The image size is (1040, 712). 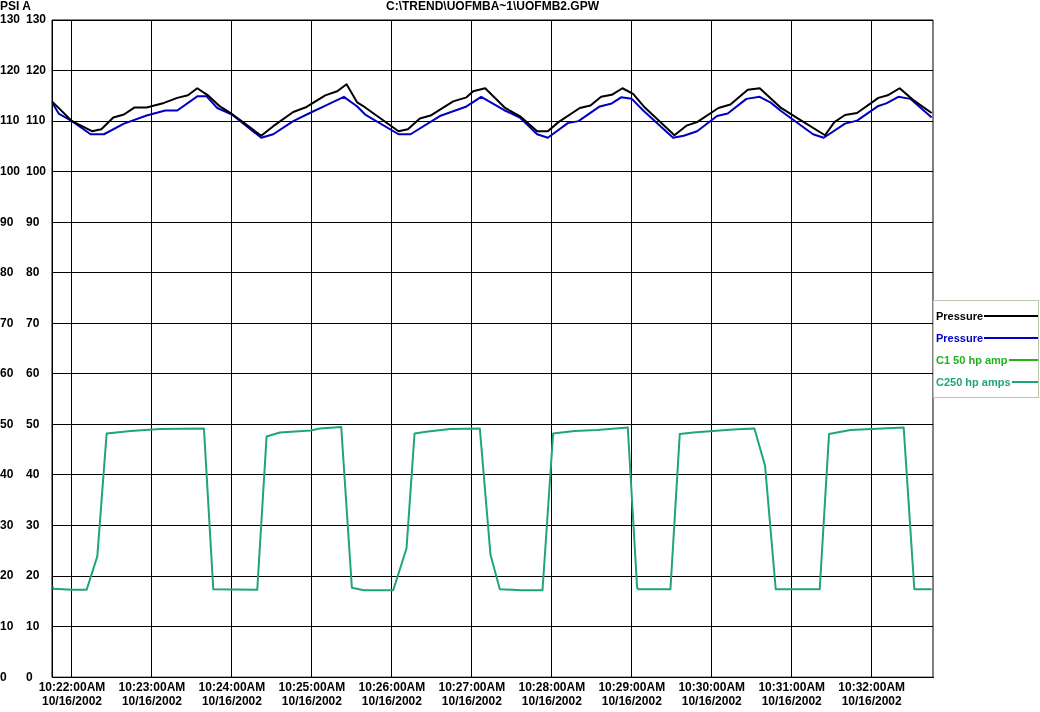 I want to click on x-tick-label: 10:26:00AM 10/16/2002, so click(x=392, y=694).